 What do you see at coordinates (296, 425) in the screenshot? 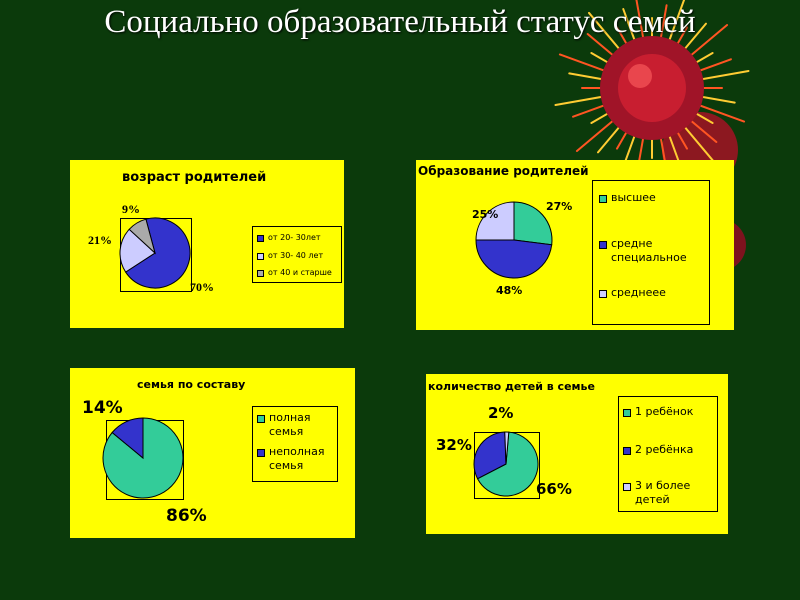
I see `legend-item: полная семья` at bounding box center [296, 425].